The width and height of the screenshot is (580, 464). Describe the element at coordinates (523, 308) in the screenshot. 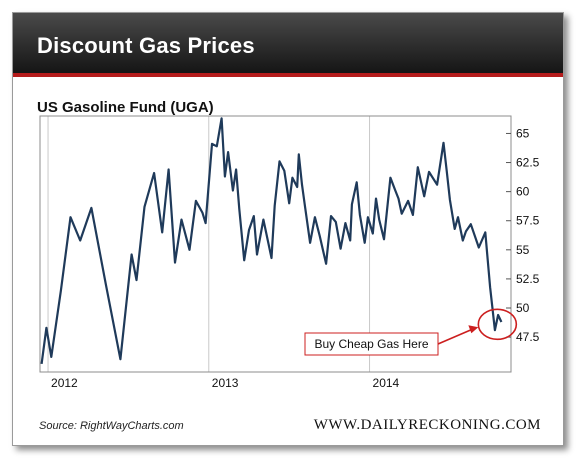

I see `y-tick-label: 50` at that location.